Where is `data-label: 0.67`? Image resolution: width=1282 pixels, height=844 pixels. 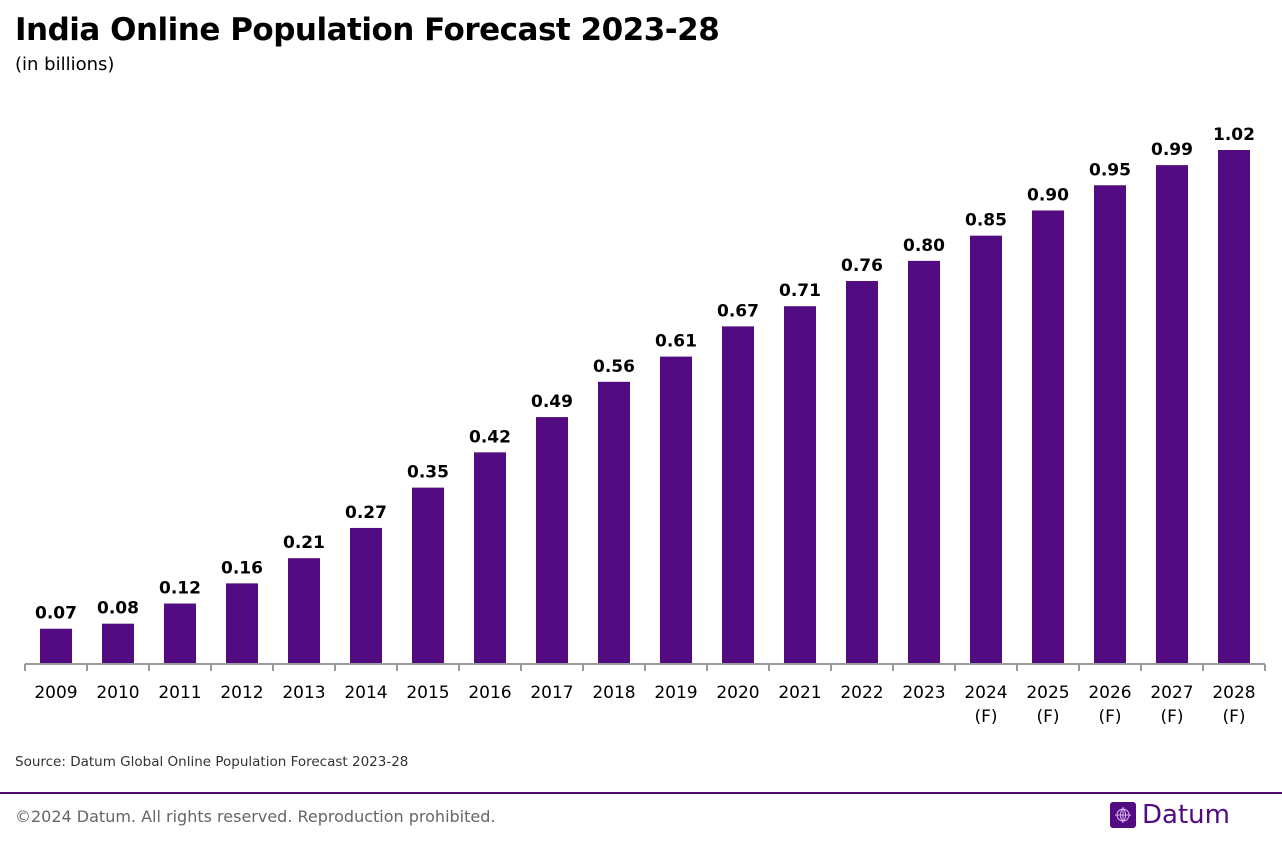 data-label: 0.67 is located at coordinates (738, 311).